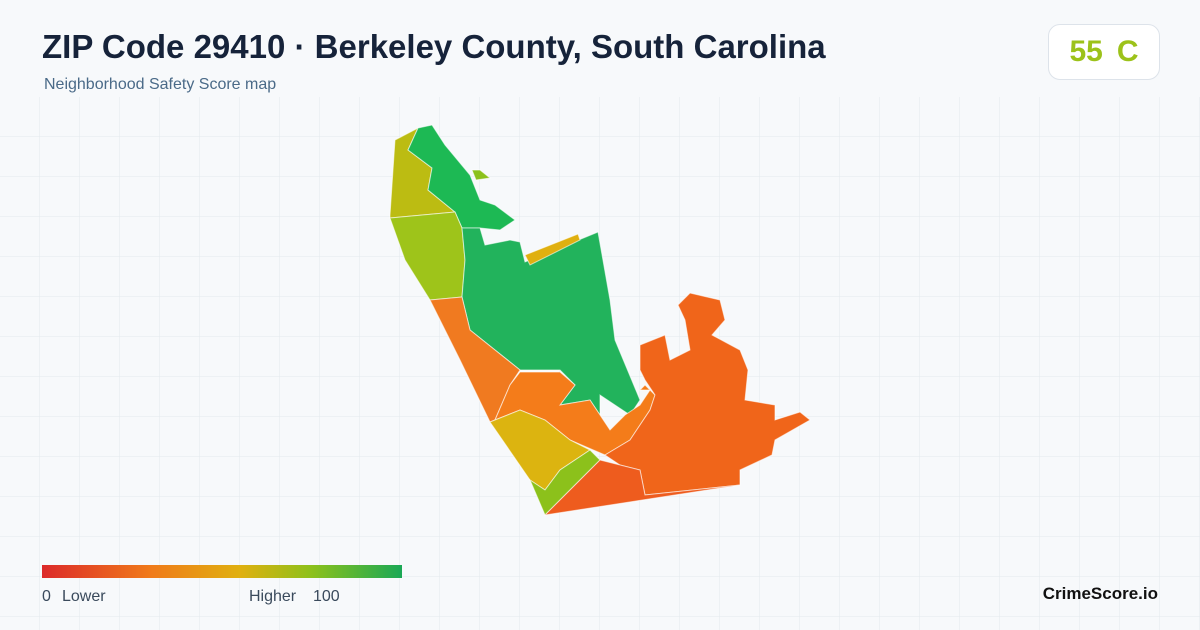 The width and height of the screenshot is (1200, 630). I want to click on brand: CrimeScore.io, so click(1100, 593).